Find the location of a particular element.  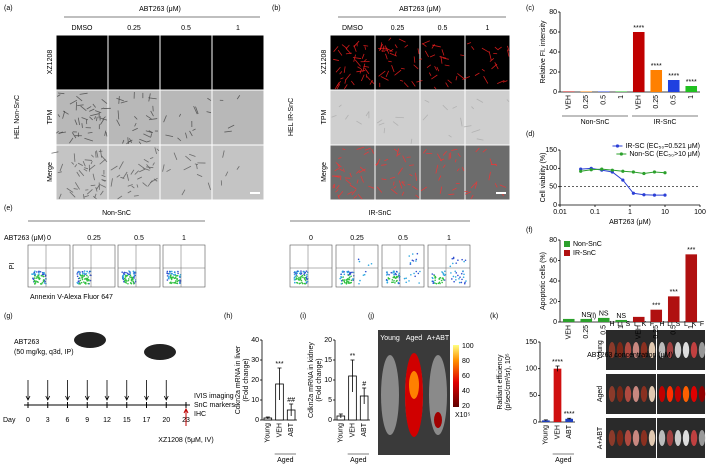

y-tick-label: 50 is located at coordinates (553, 187).